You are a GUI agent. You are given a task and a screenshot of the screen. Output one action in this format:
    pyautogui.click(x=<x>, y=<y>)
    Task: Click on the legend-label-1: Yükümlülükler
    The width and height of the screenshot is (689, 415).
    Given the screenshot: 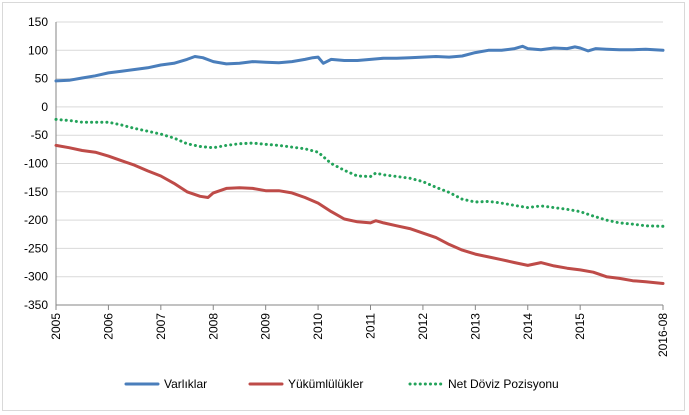 What is the action you would take?
    pyautogui.click(x=325, y=384)
    